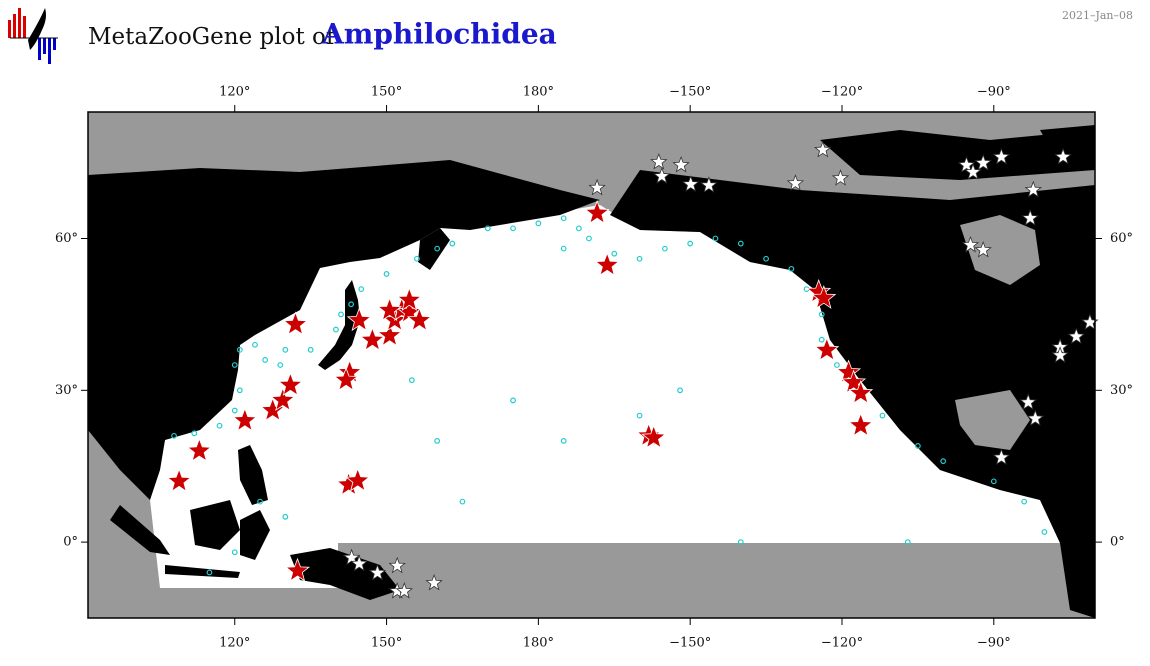 The image size is (1150, 666). What do you see at coordinates (994, 92) in the screenshot?
I see `x-tick-label-top: −90°` at bounding box center [994, 92].